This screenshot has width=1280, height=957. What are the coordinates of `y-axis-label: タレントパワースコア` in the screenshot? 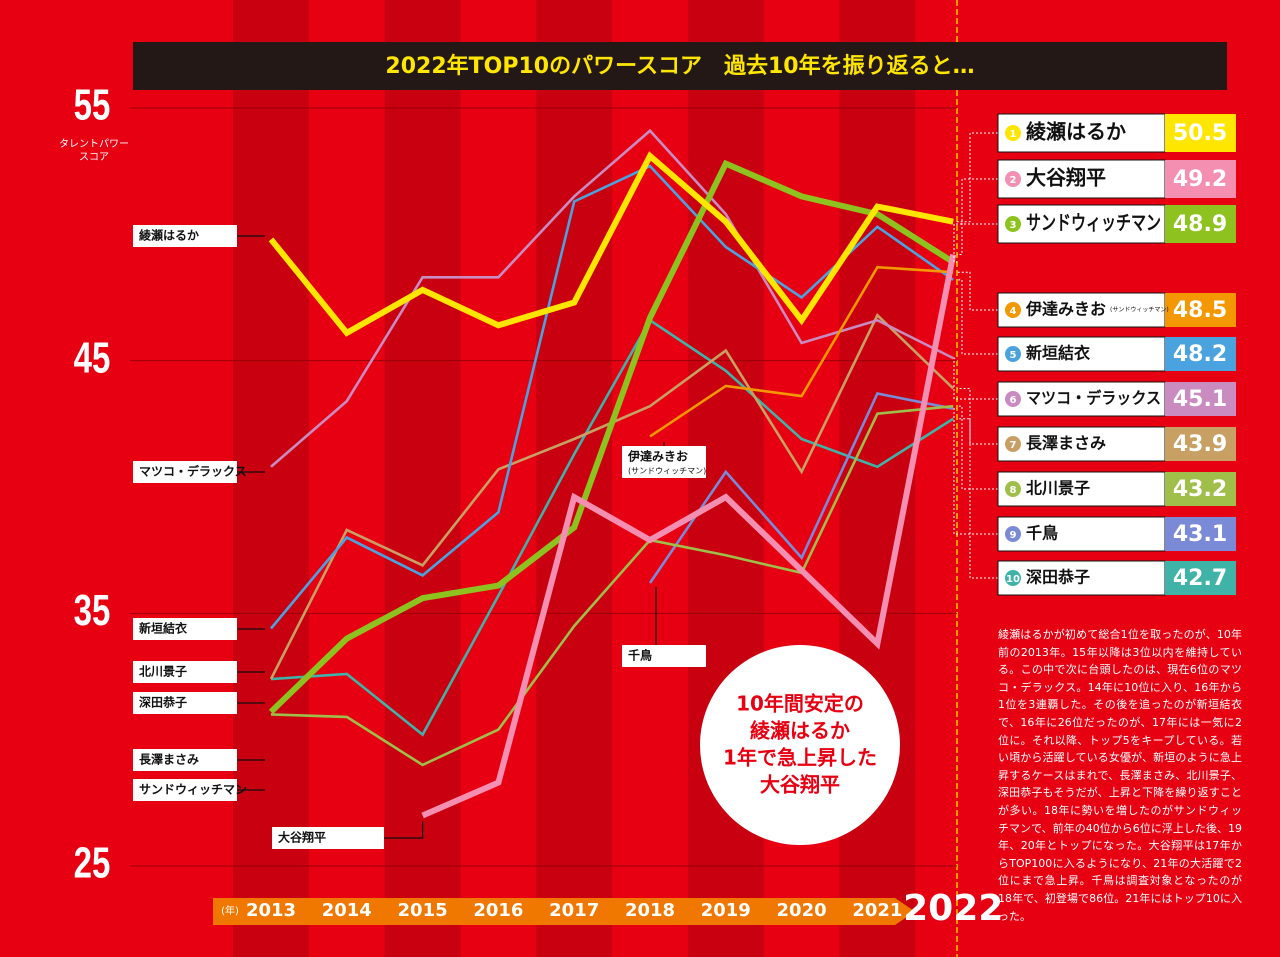 It's located at (94, 151).